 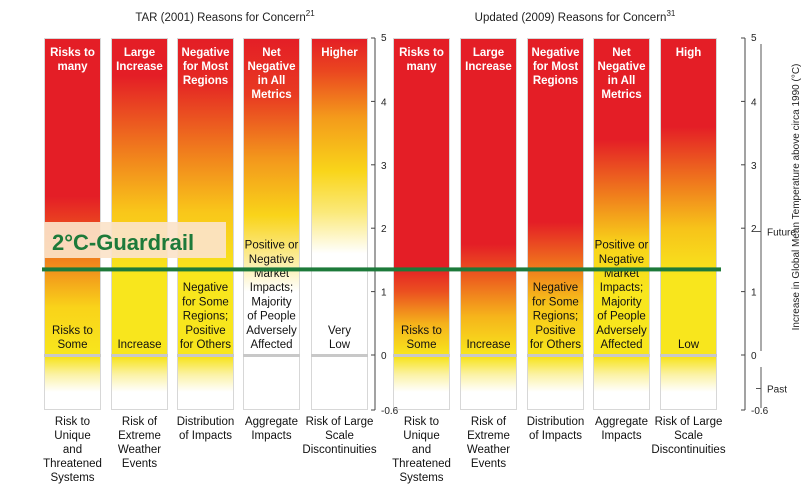 I want to click on column-top-text: many, so click(x=421, y=67).